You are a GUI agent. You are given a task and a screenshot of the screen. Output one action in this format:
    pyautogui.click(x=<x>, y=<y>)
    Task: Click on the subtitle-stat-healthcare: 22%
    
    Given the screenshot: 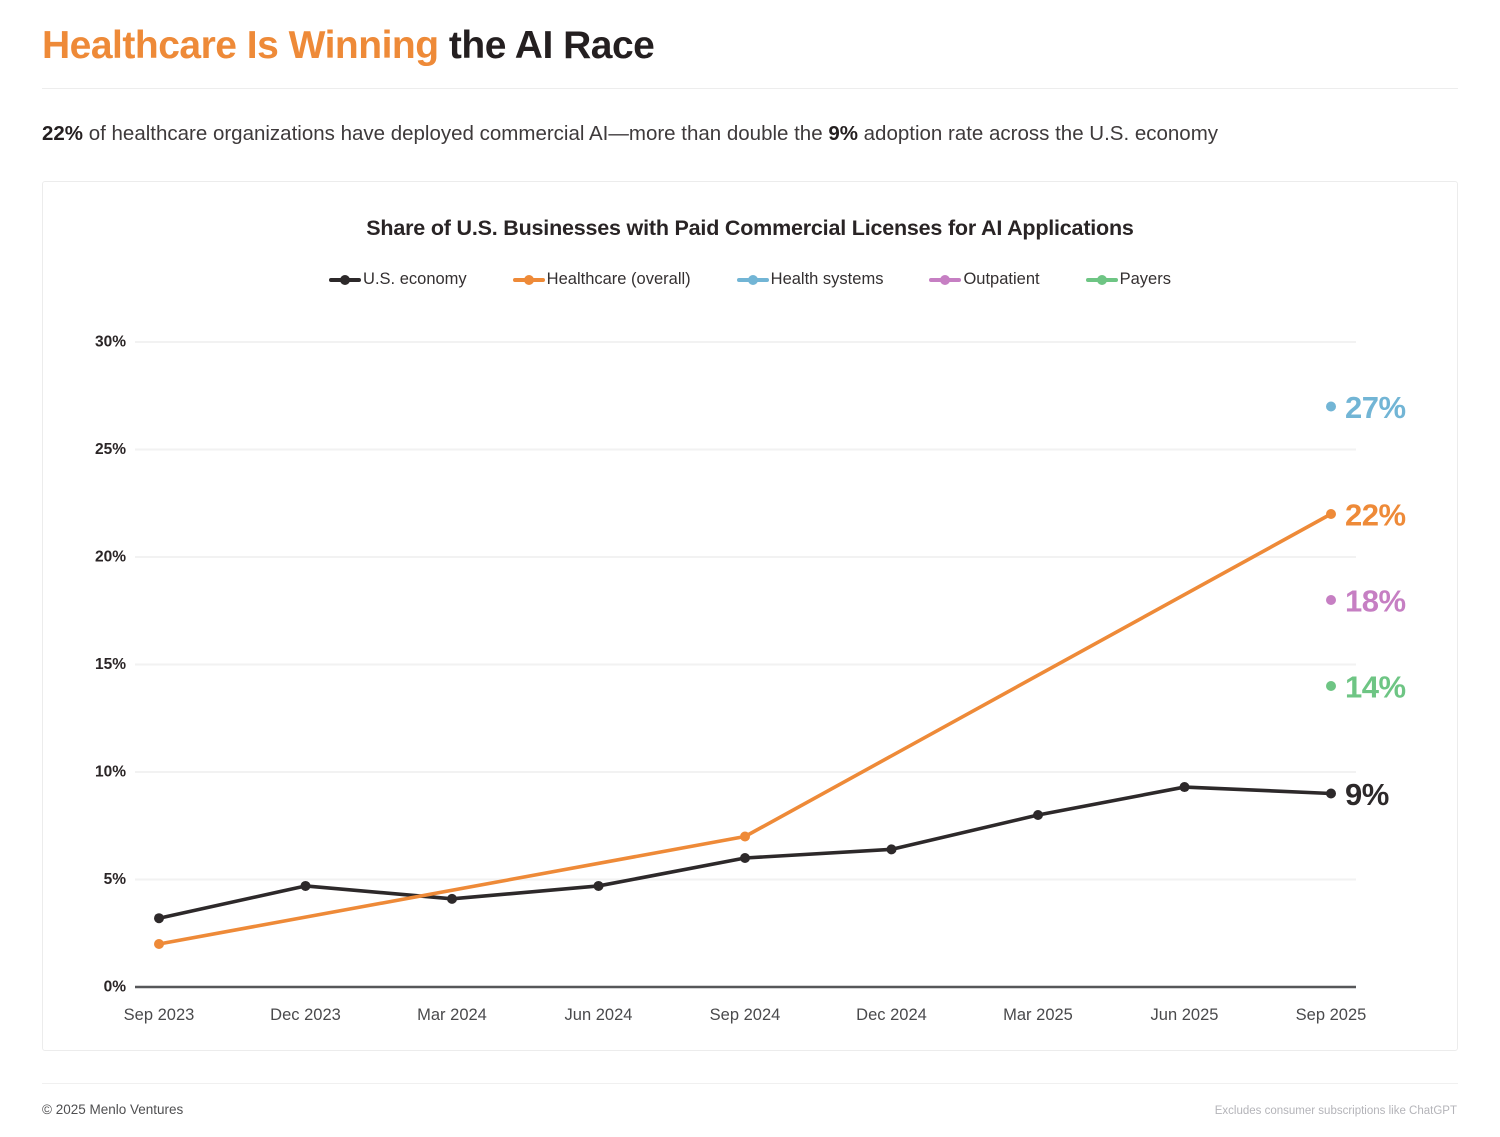 What is the action you would take?
    pyautogui.click(x=63, y=133)
    